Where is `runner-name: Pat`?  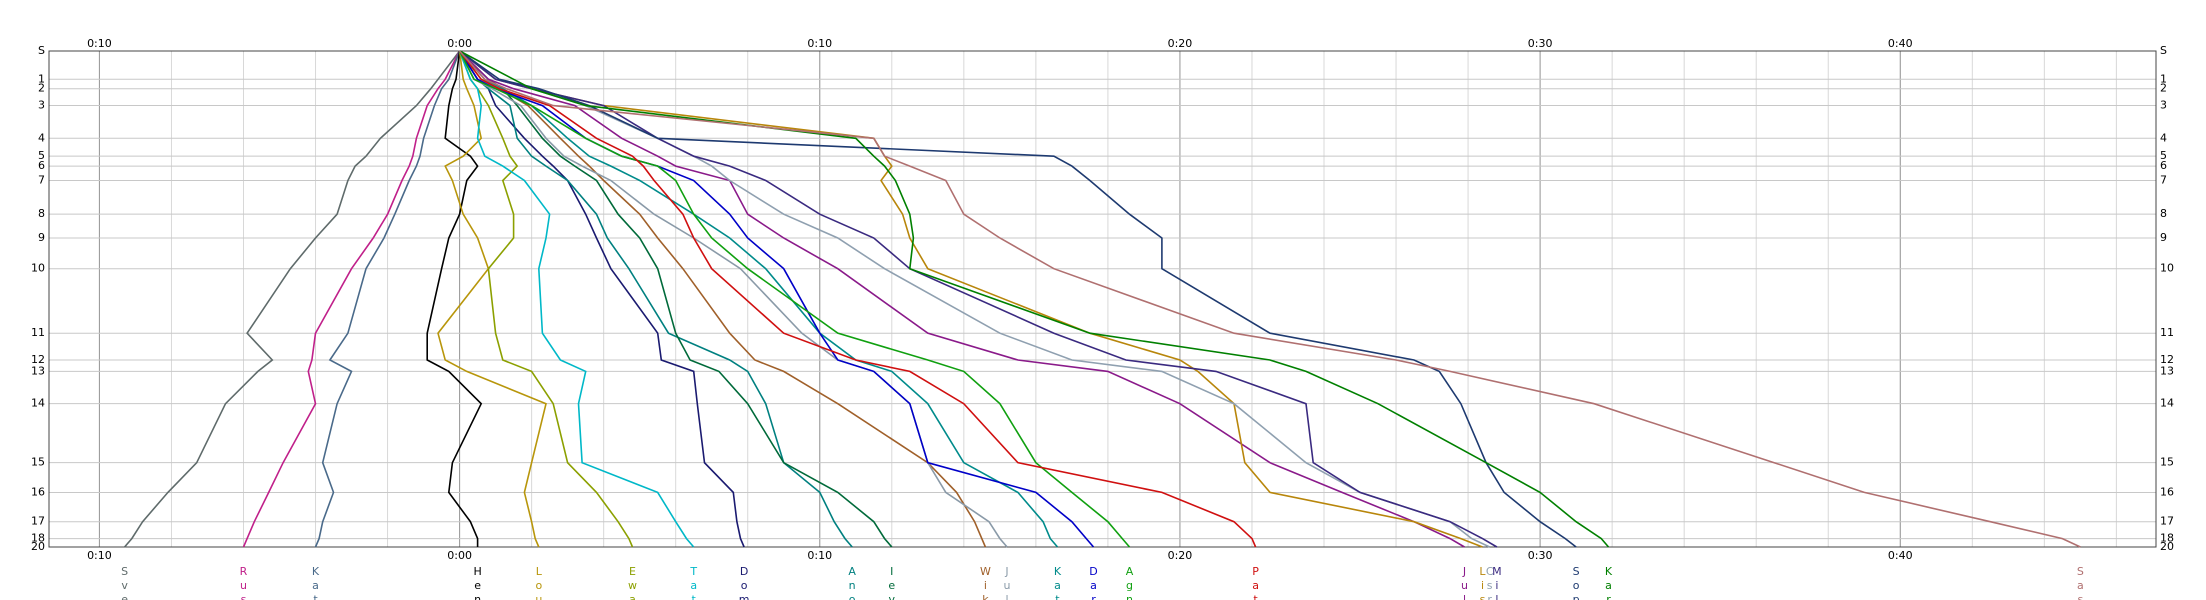 runner-name: Pat is located at coordinates (1255, 582).